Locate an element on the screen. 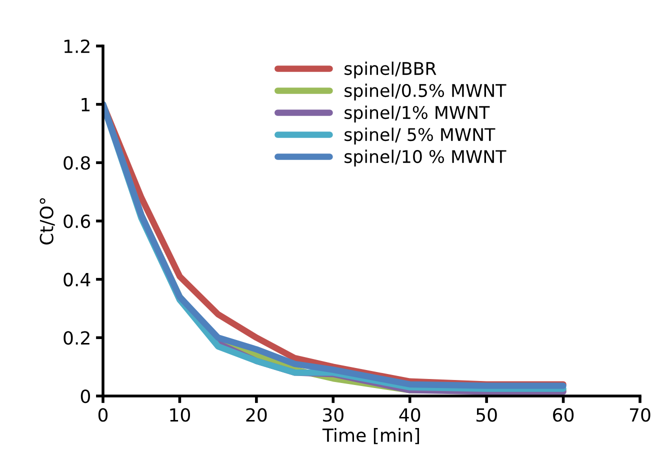 The height and width of the screenshot is (468, 654). x-tick-label: 0 is located at coordinates (103, 415).